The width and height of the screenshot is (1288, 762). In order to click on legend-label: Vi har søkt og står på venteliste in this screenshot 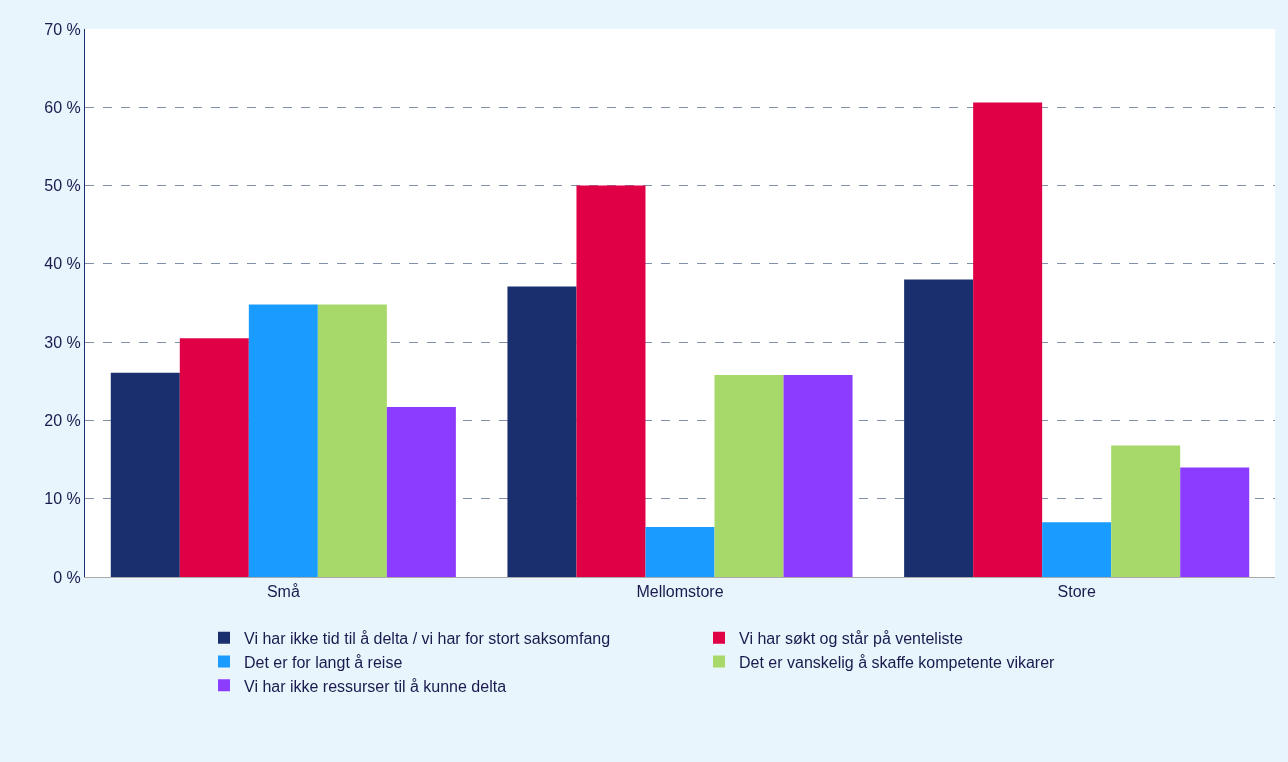, I will do `click(851, 638)`.